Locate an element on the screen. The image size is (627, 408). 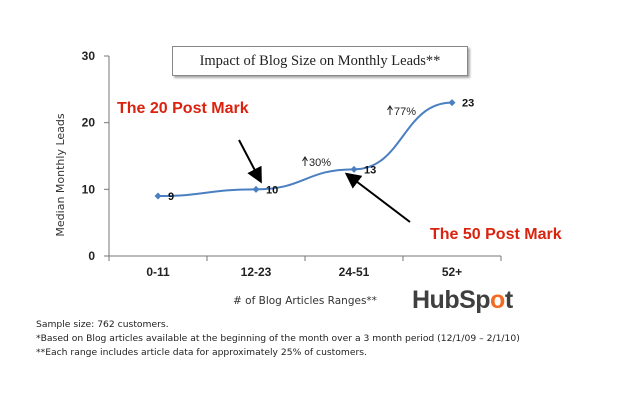
data-label: 9 is located at coordinates (171, 197).